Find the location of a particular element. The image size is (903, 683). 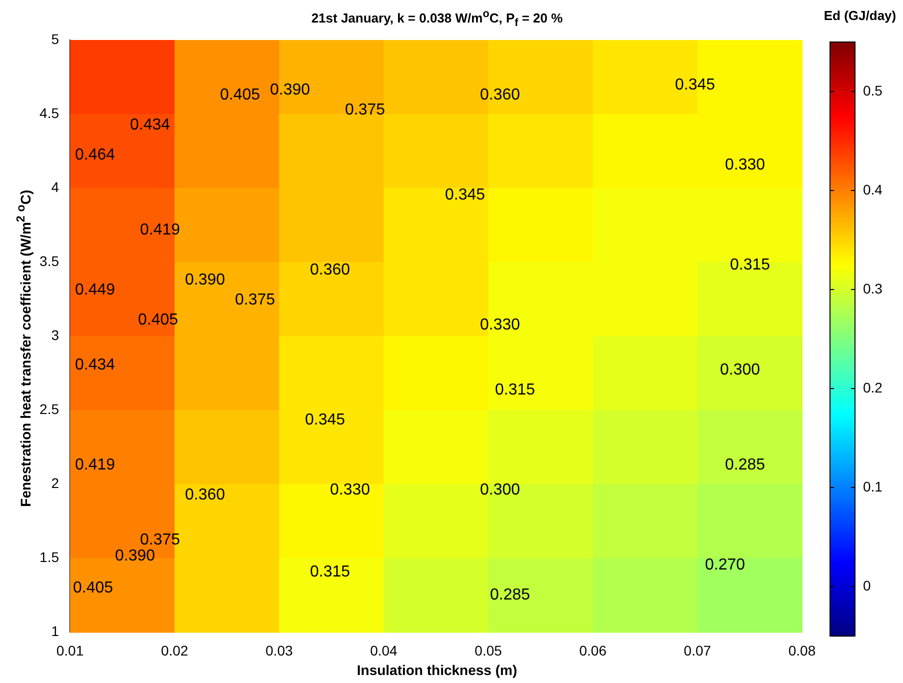

y-tick-label: 2 is located at coordinates (55, 483).